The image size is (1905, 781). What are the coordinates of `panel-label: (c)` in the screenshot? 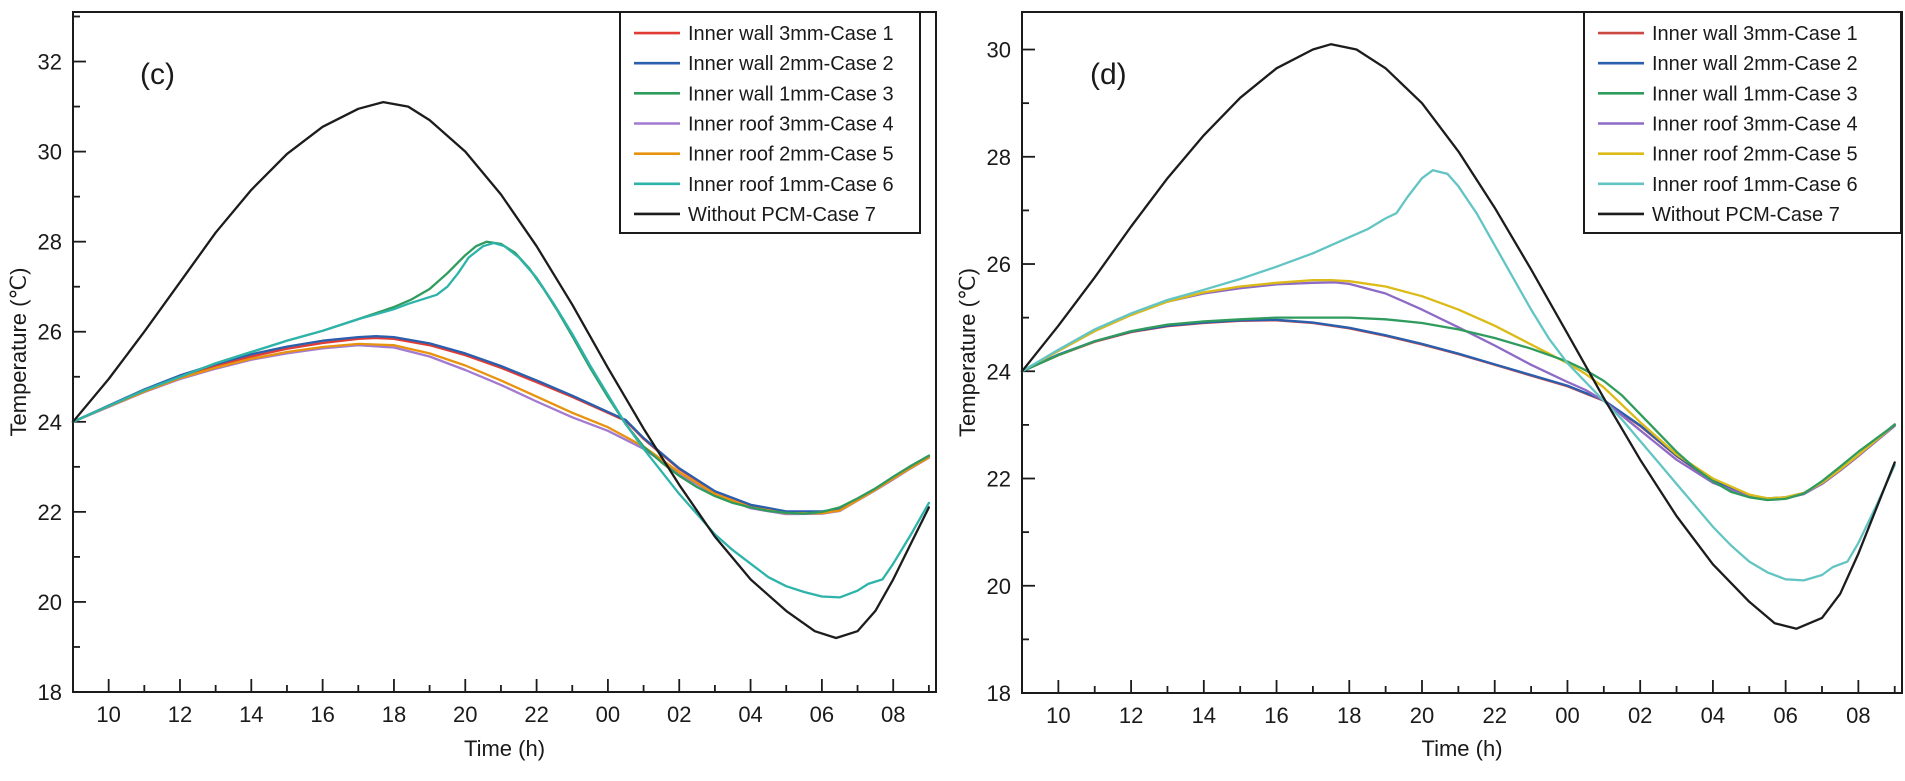 It's located at (157, 74).